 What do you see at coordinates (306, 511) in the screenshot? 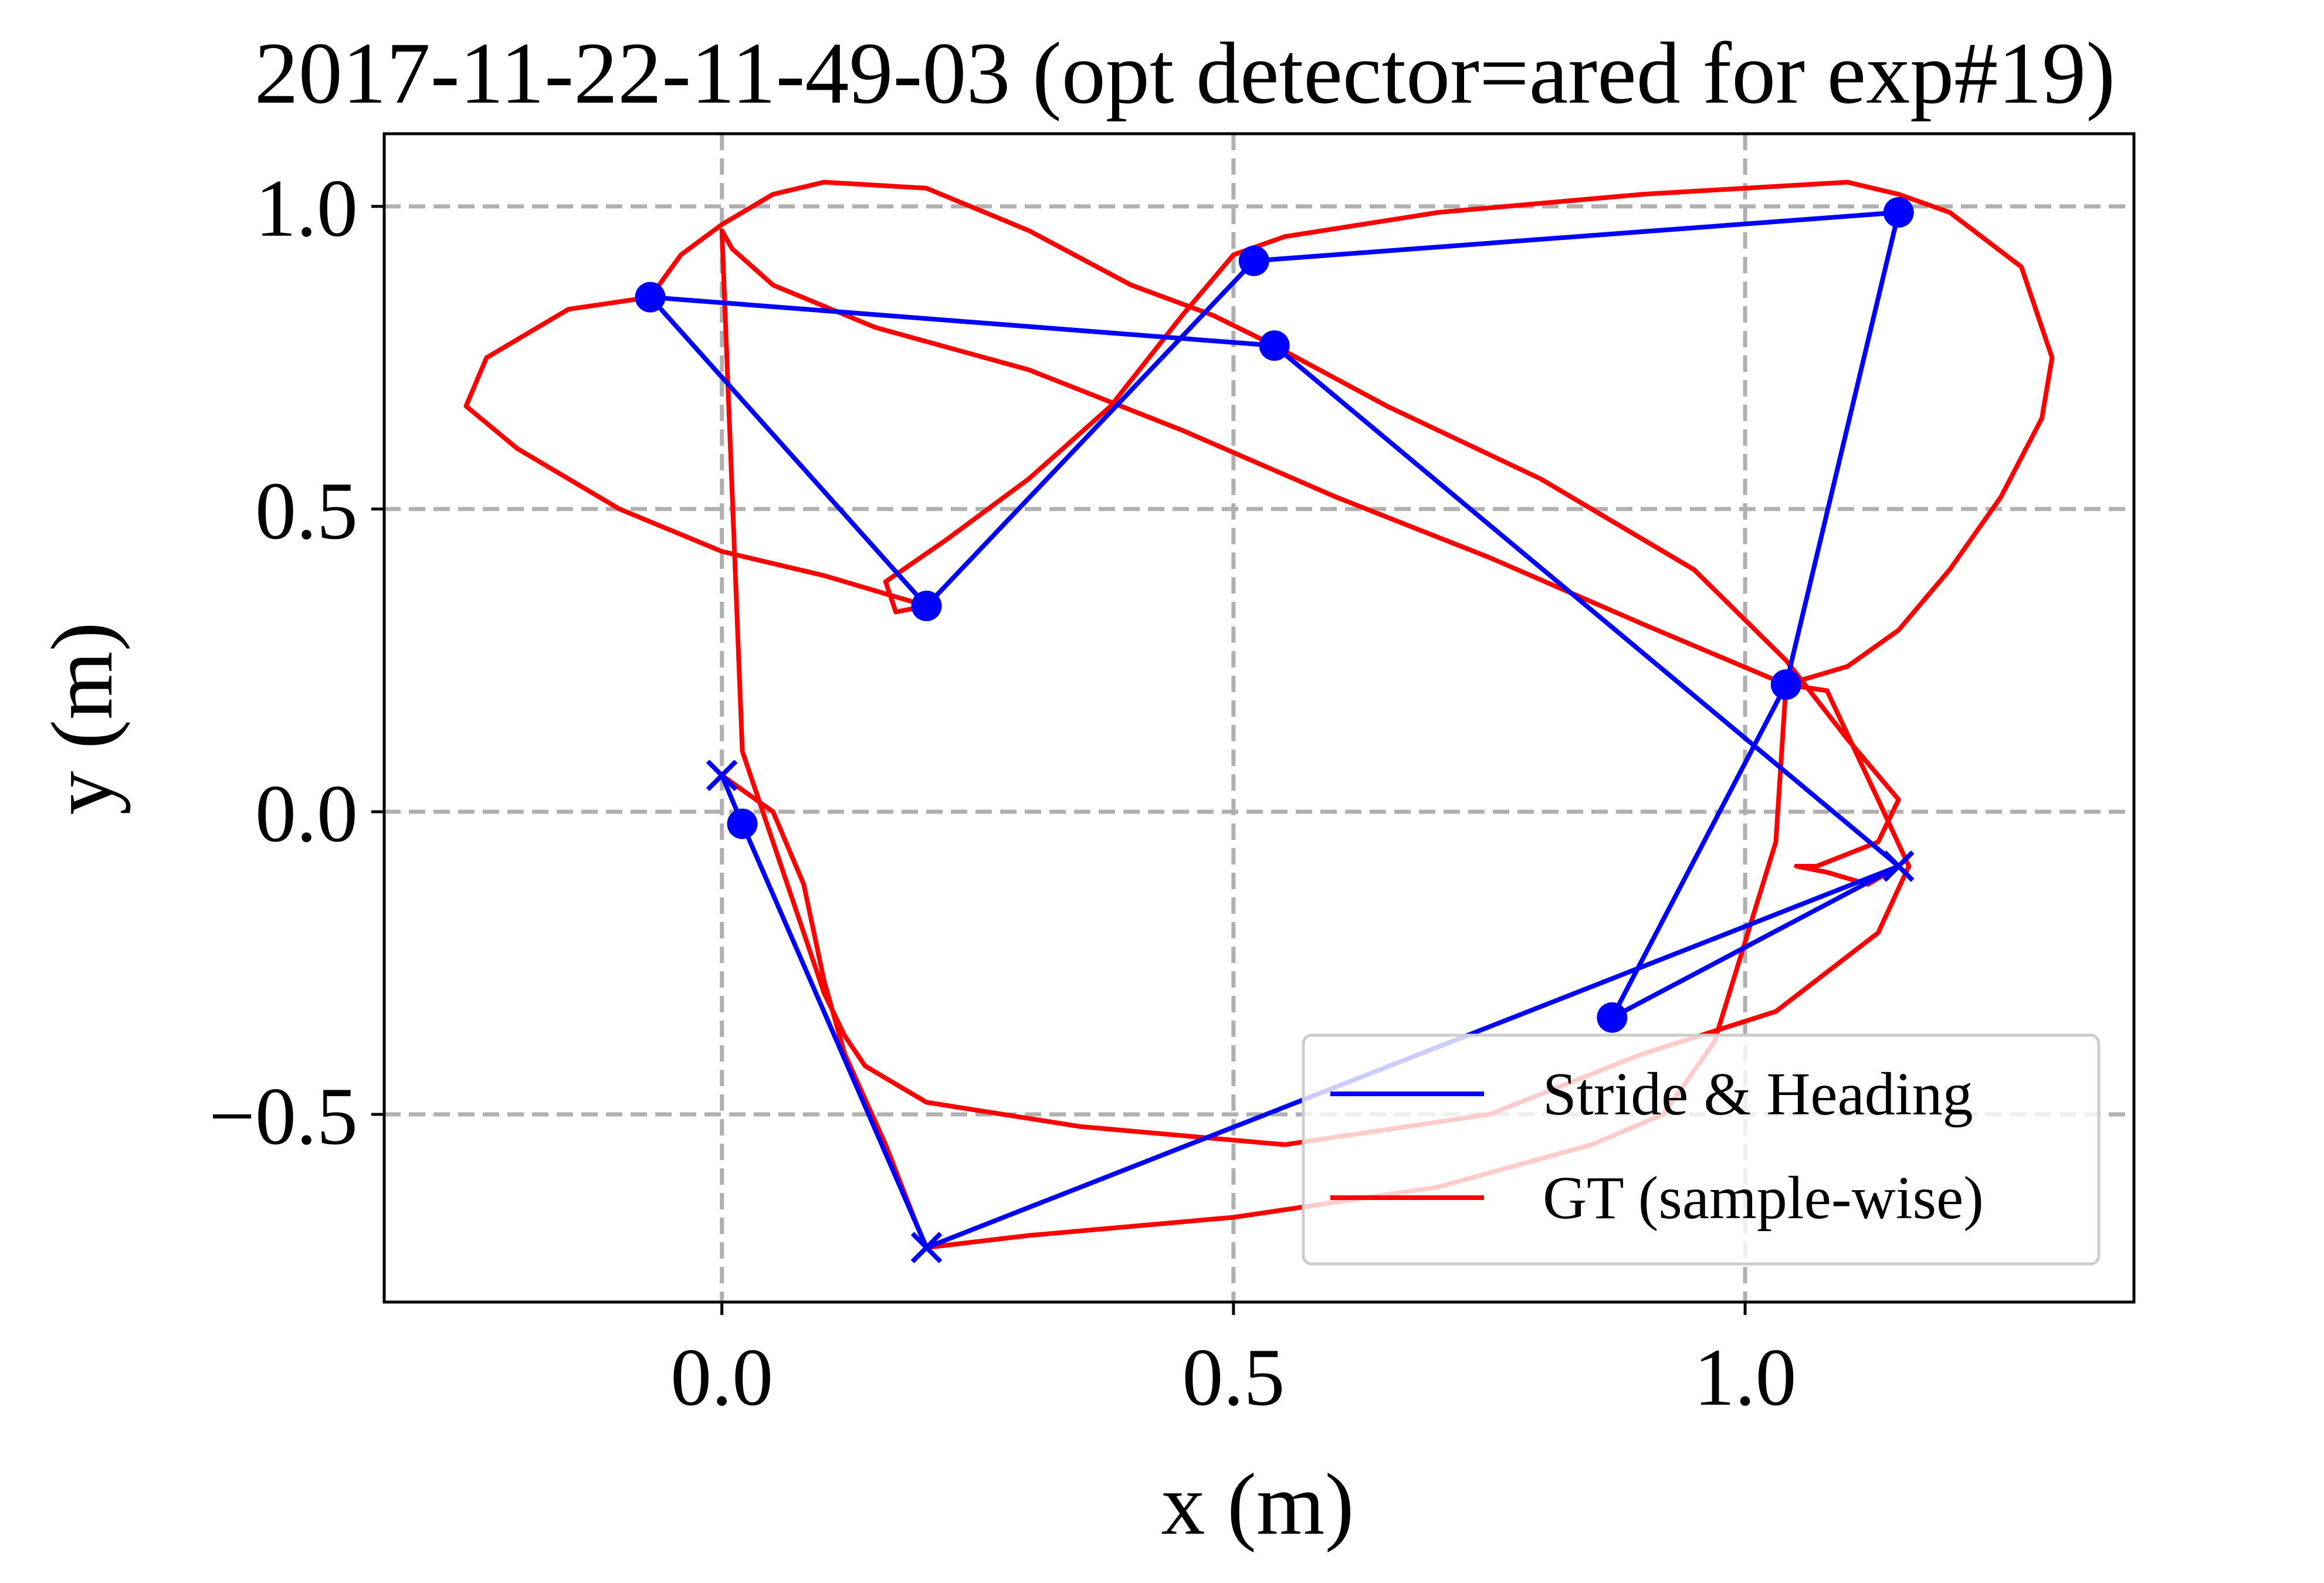
I see `y-tick-label: 0.5` at bounding box center [306, 511].